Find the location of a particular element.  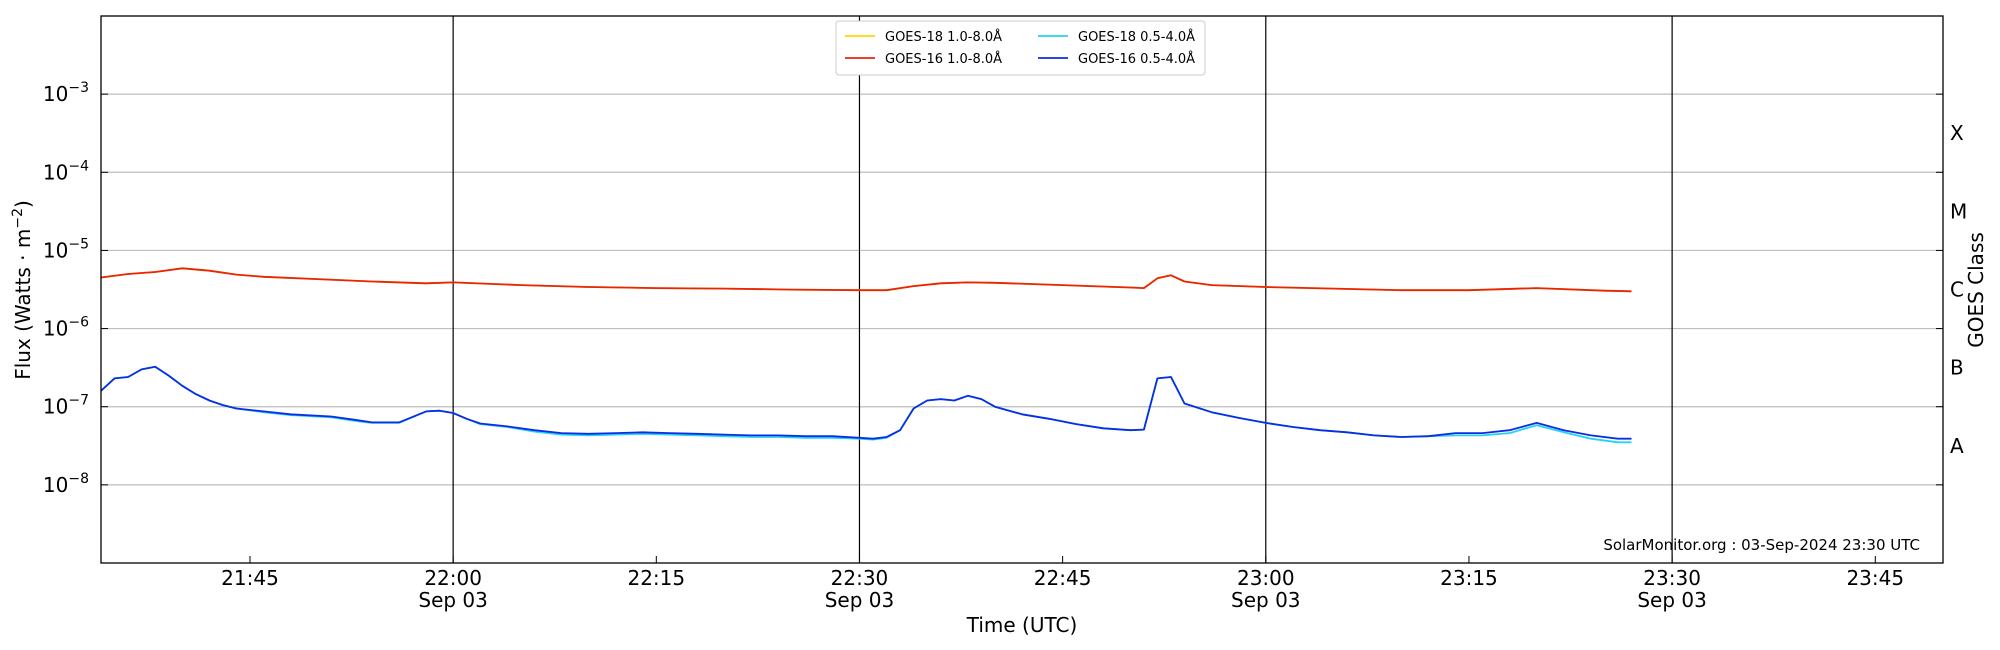

y-tick-label: 10⁻⁴ is located at coordinates (66, 171).